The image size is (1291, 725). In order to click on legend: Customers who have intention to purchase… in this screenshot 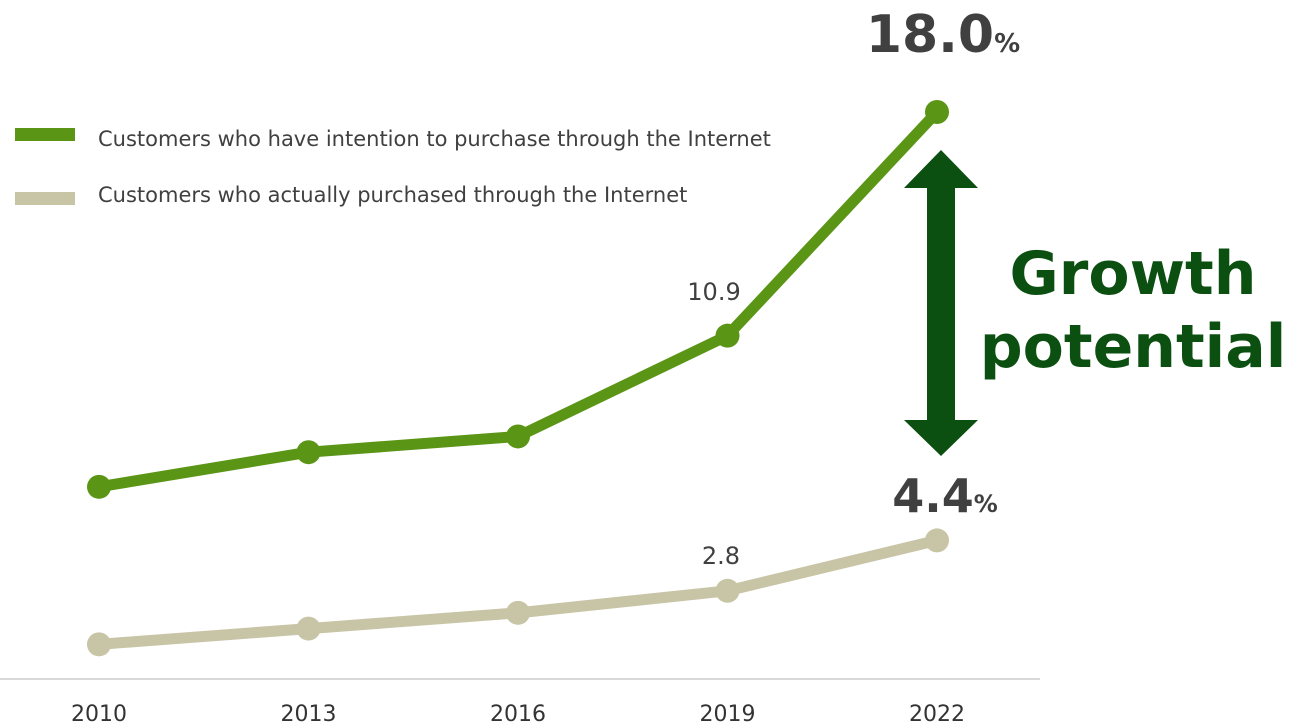, I will do `click(393, 167)`.